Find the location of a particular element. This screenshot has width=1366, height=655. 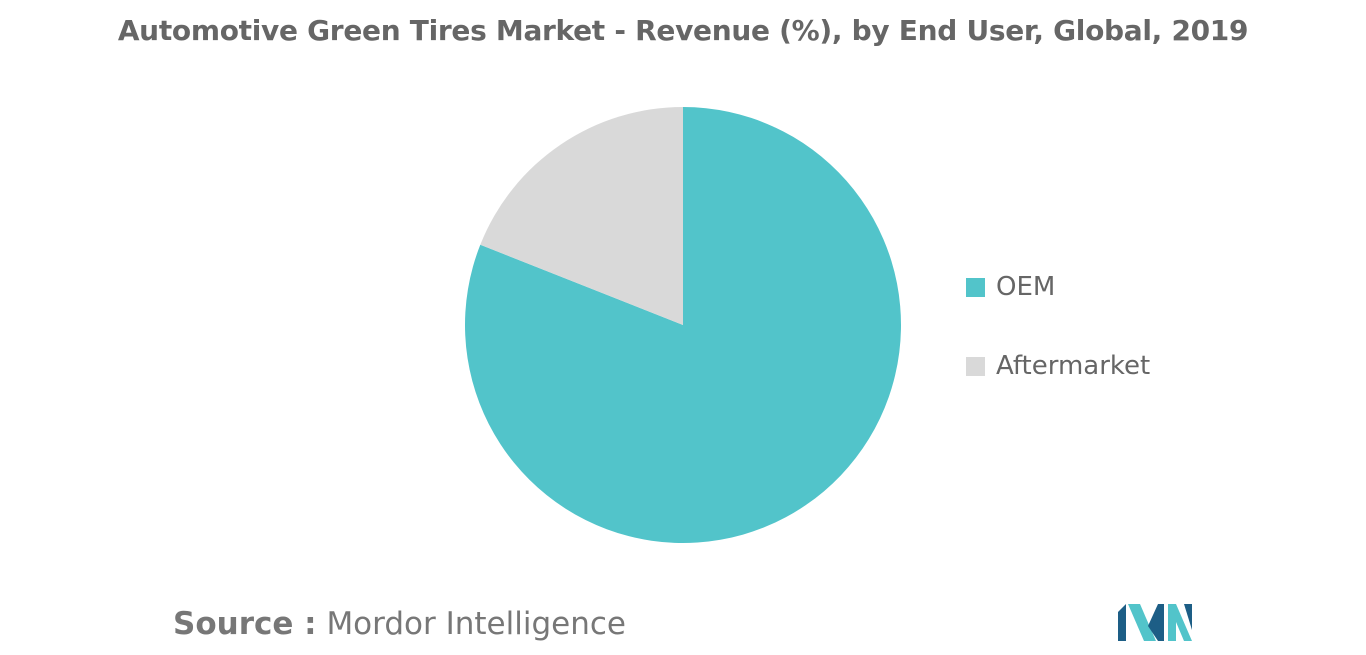

pie-slice-aftermarket is located at coordinates (581, 216).